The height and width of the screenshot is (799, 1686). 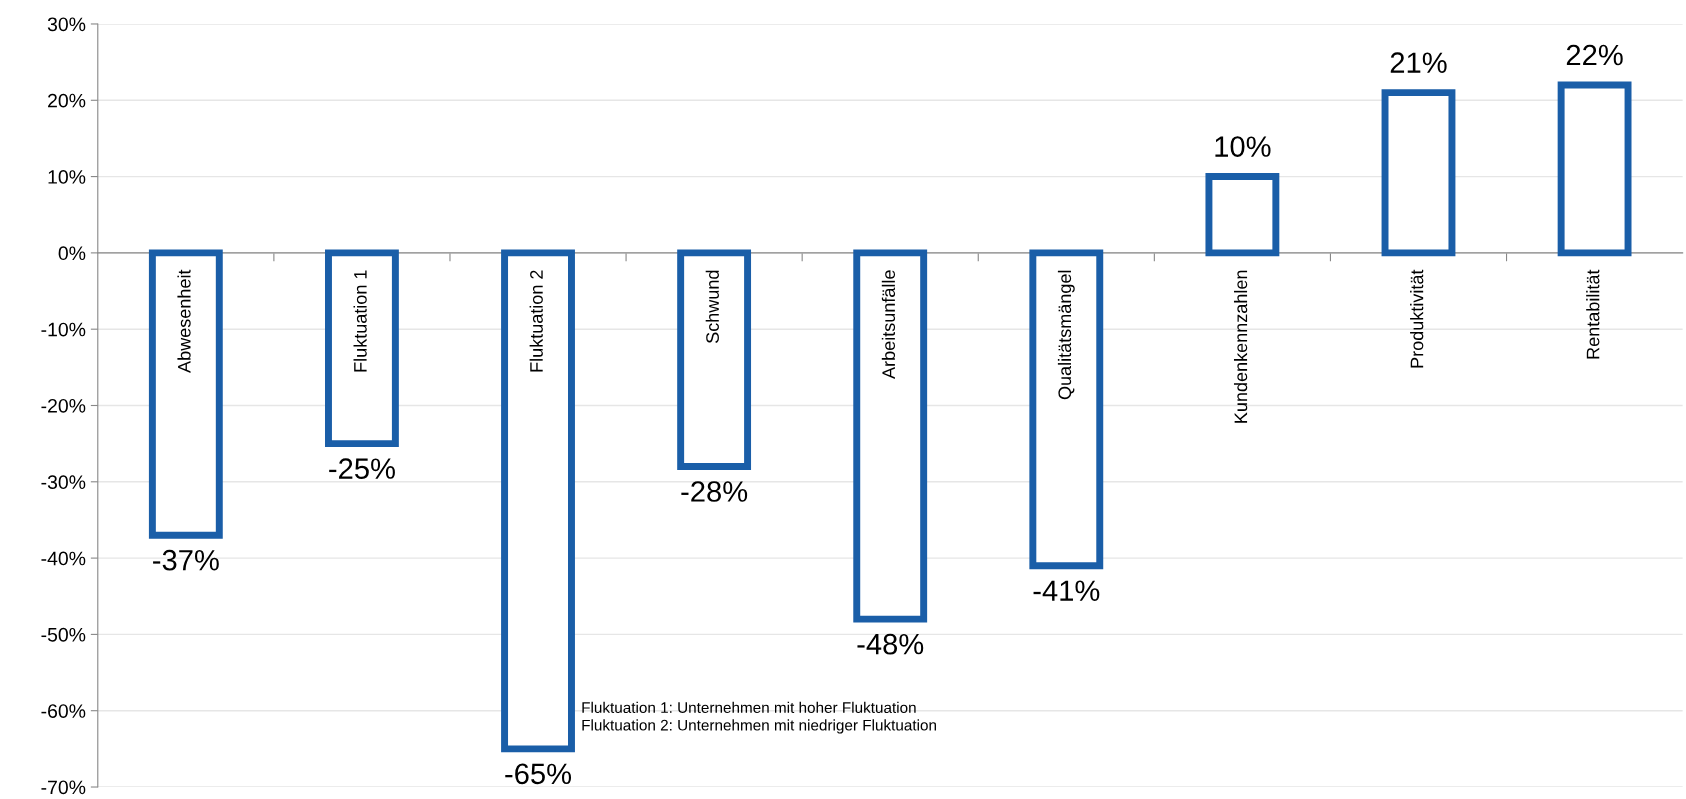 I want to click on data-label: -37%, so click(x=186, y=560).